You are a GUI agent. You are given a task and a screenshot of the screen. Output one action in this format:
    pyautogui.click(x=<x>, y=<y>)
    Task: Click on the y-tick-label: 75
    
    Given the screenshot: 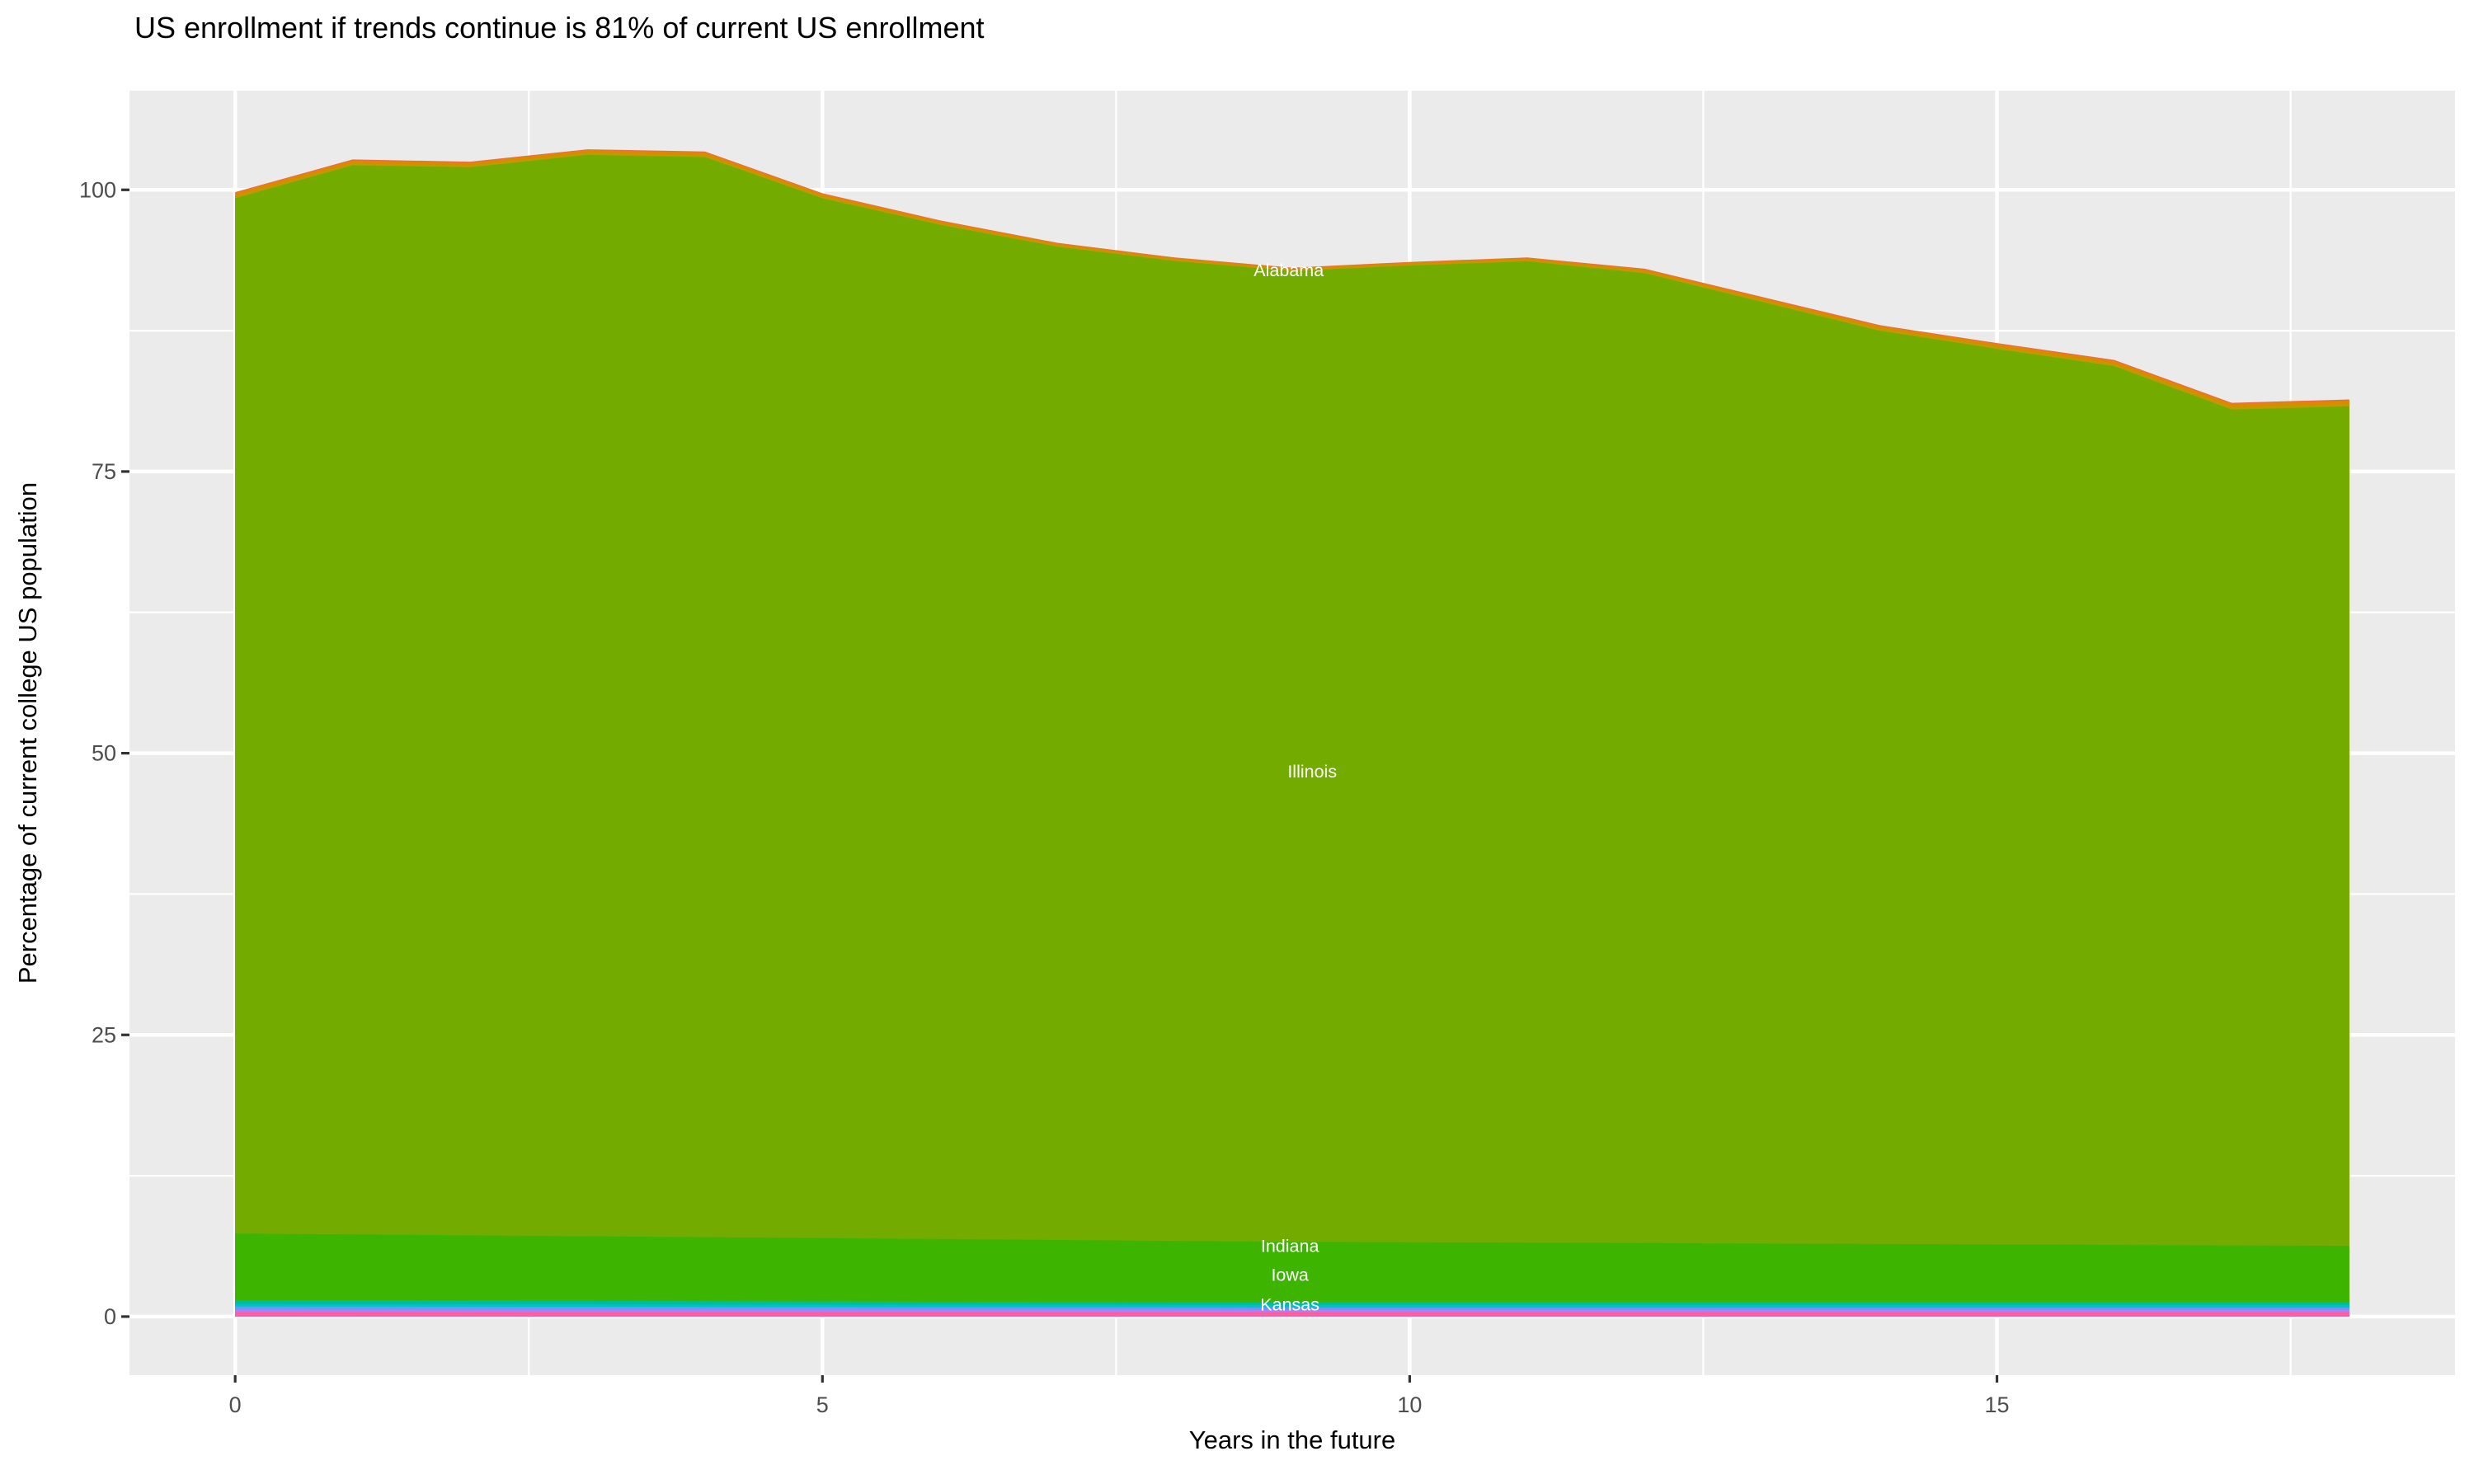 What is the action you would take?
    pyautogui.click(x=104, y=472)
    